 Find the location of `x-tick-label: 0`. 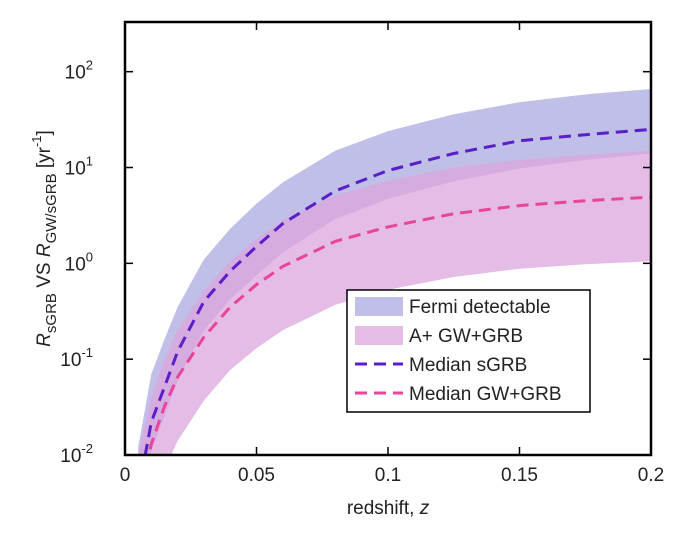

x-tick-label: 0 is located at coordinates (125, 475).